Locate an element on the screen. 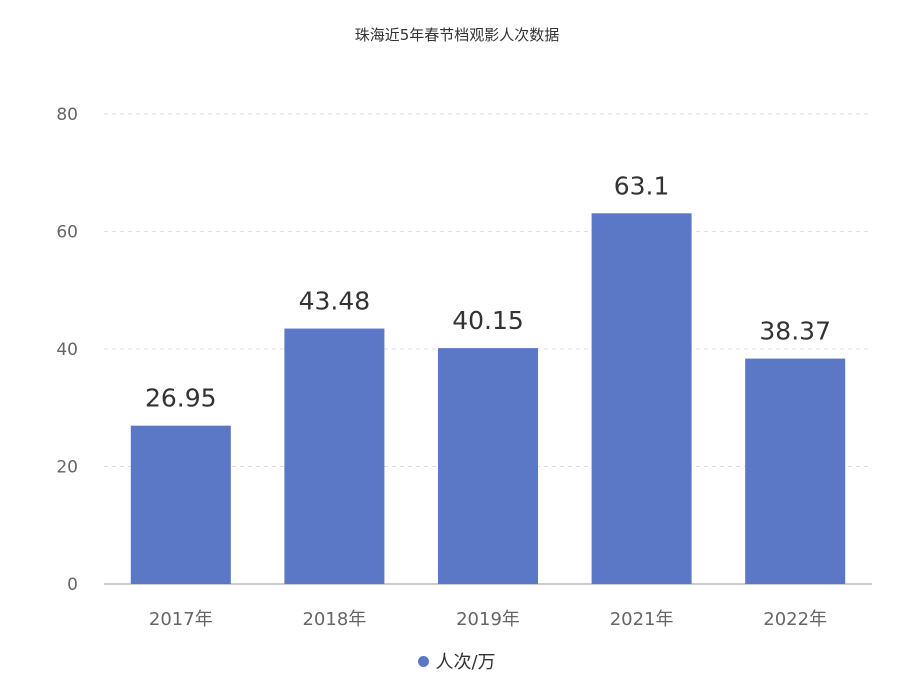 This screenshot has height=693, width=914. legend: 人次/万 is located at coordinates (457, 661).